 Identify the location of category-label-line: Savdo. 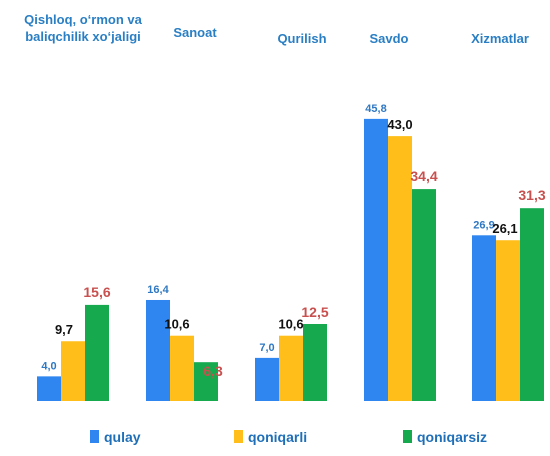
(388, 38).